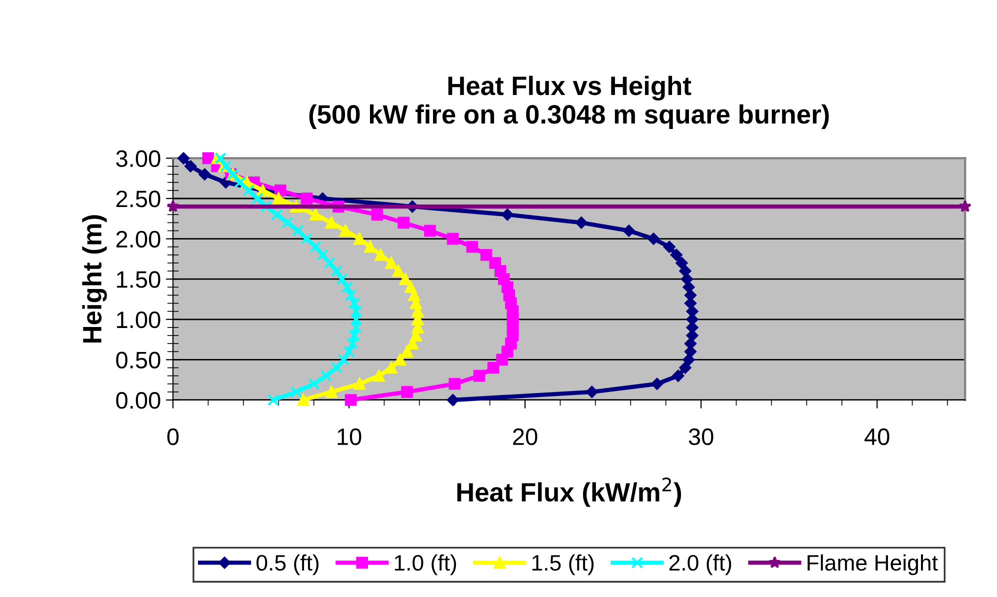 This screenshot has height=597, width=997. Describe the element at coordinates (287, 565) in the screenshot. I see `legend-label: 0.5 (ft)` at that location.